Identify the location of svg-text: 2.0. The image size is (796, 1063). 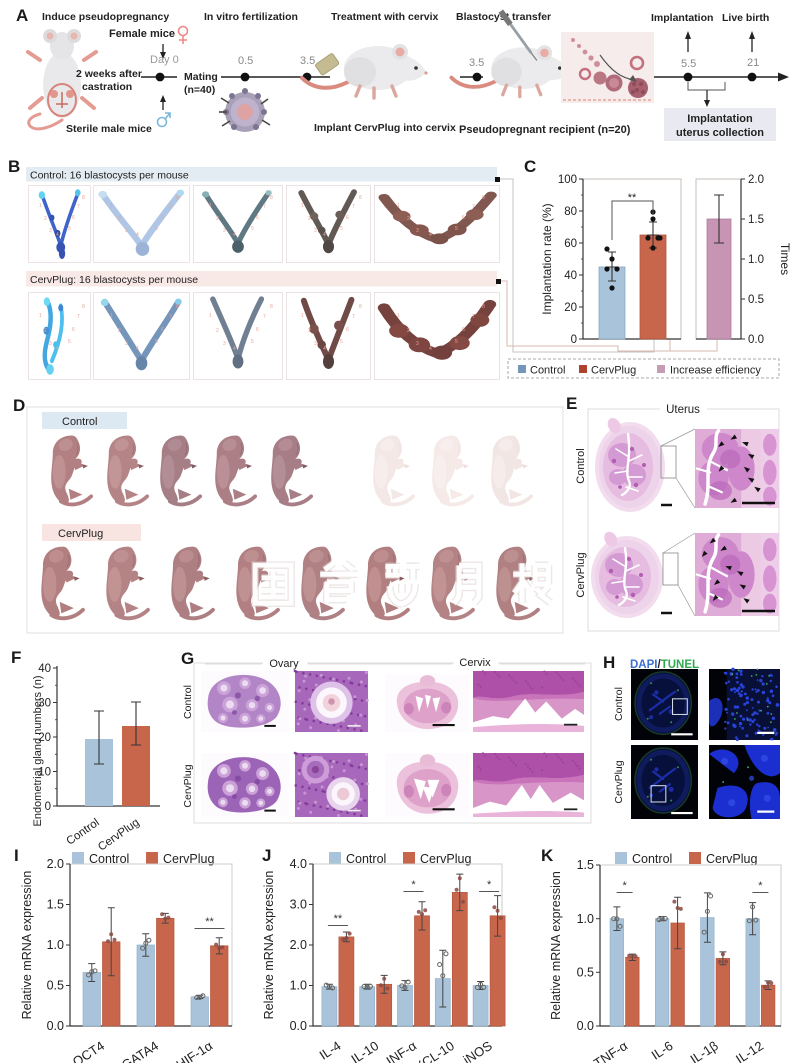
(55, 864).